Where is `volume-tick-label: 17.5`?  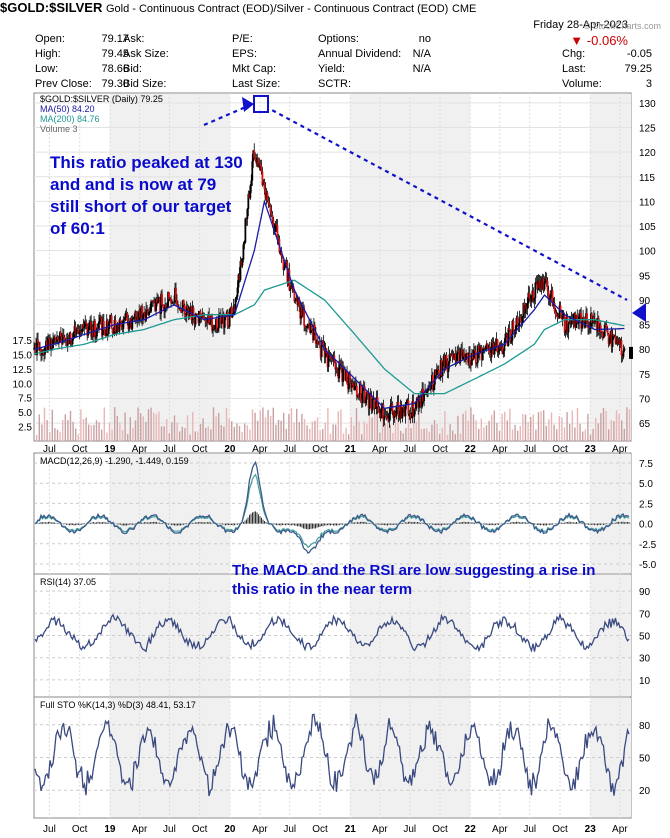
volume-tick-label: 17.5 is located at coordinates (23, 341).